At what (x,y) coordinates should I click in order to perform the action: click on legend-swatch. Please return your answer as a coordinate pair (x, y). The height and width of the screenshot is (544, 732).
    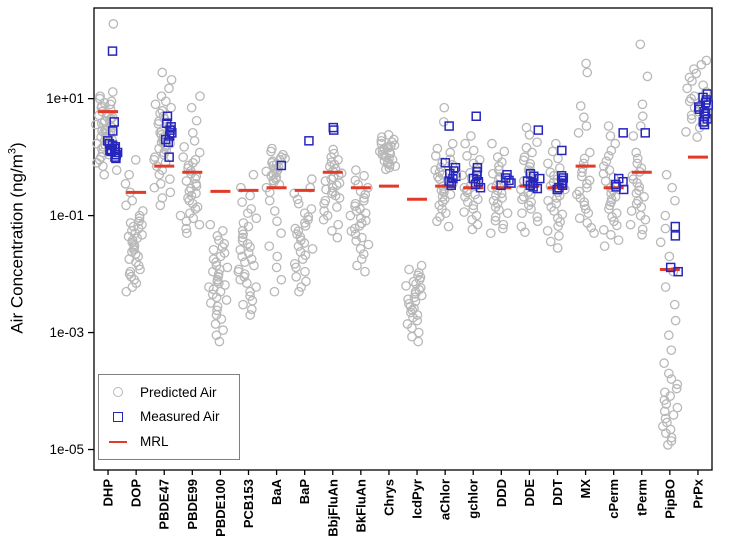
    Looking at the image, I should click on (118, 416).